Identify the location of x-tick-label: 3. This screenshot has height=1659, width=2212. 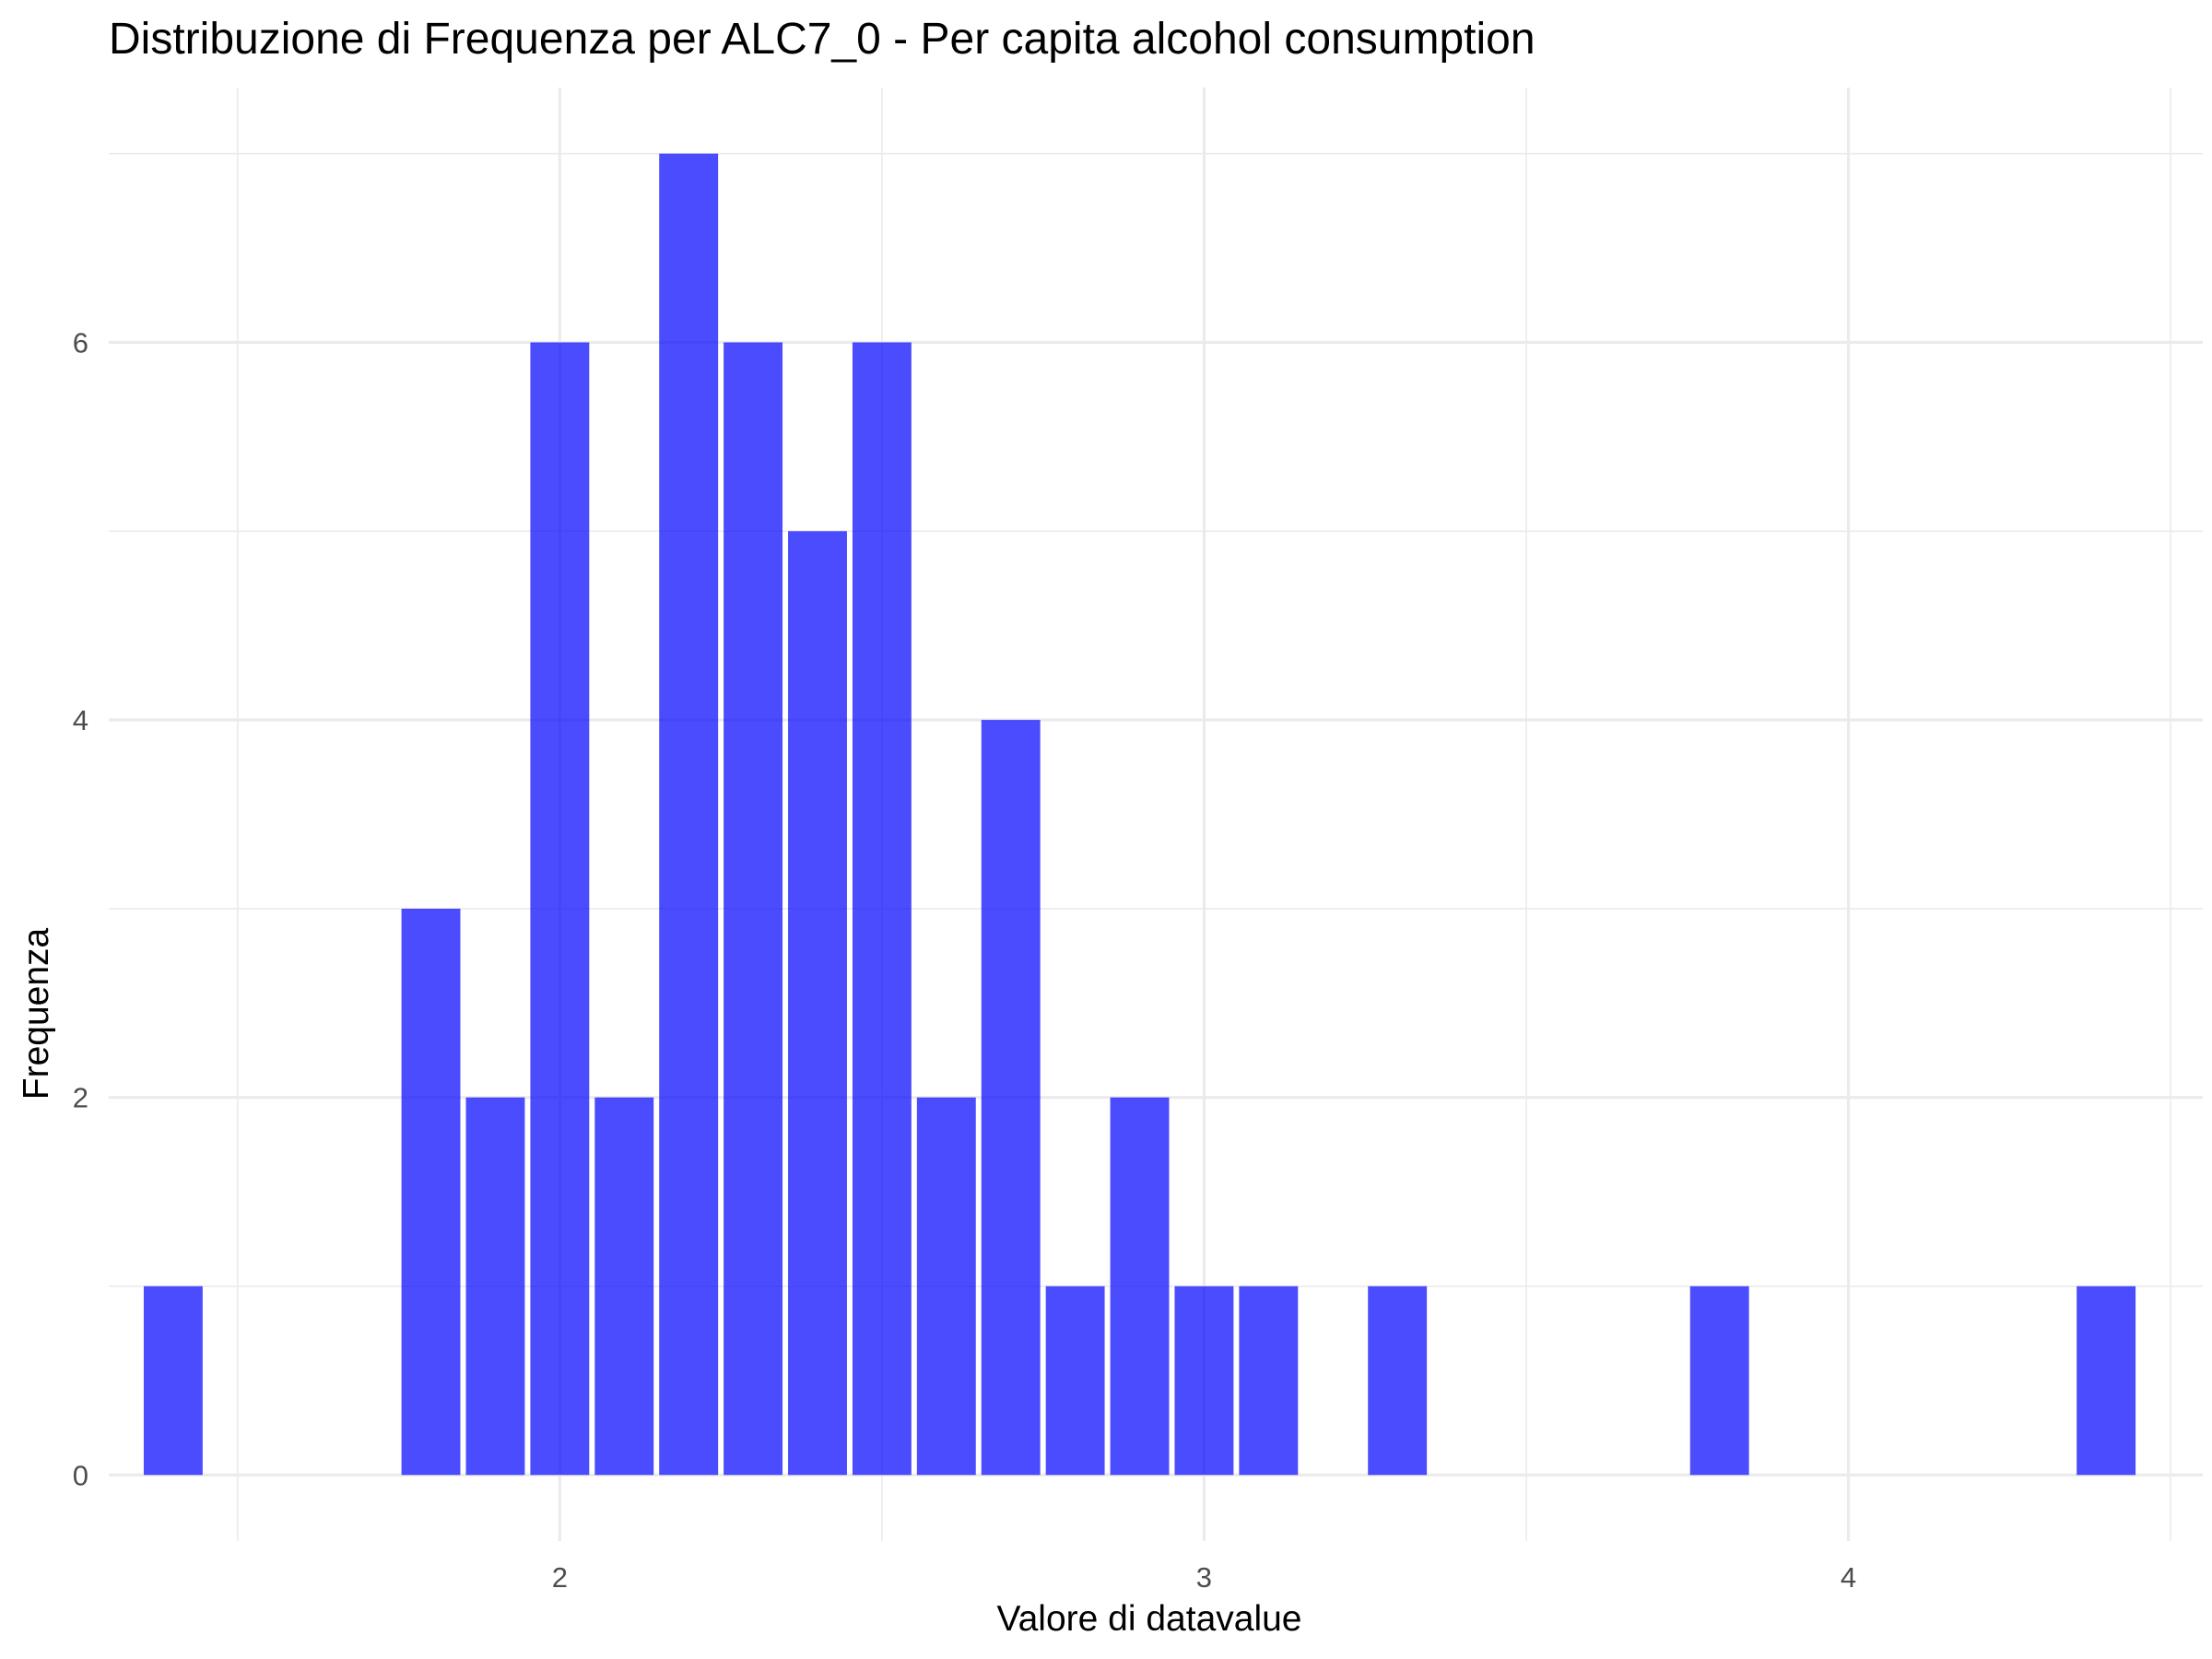
(1204, 1577).